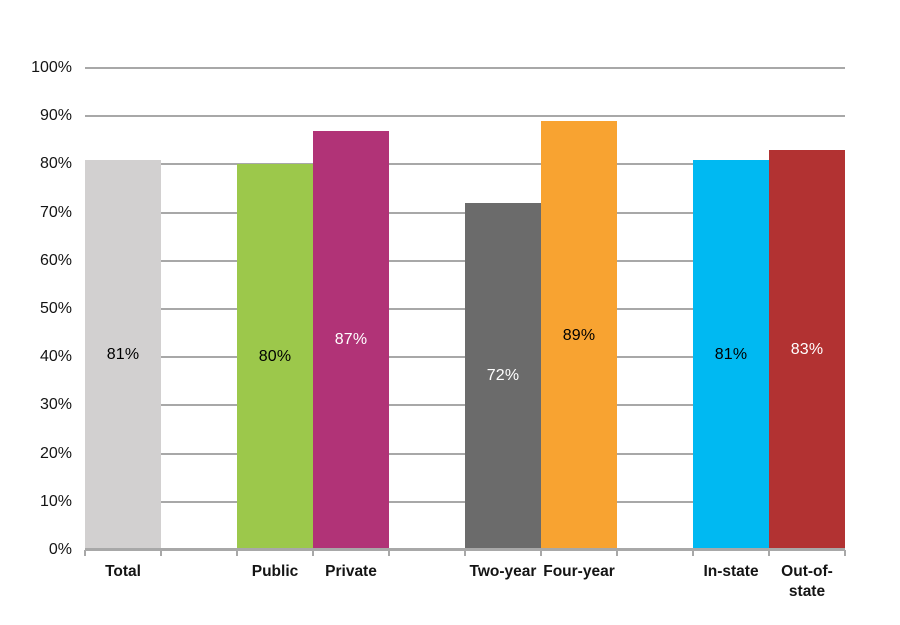 This screenshot has width=900, height=625. Describe the element at coordinates (55, 357) in the screenshot. I see `y-tick-label: 40%` at that location.